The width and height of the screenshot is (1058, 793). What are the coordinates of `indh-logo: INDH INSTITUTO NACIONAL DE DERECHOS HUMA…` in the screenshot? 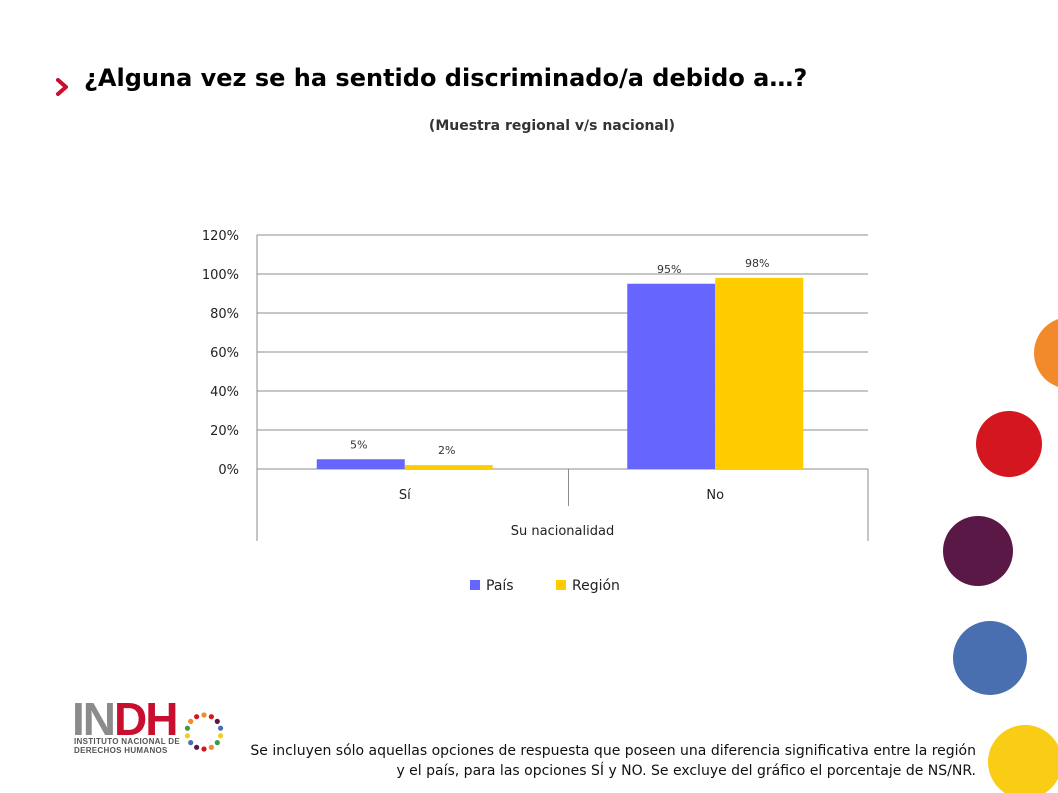 It's located at (152, 726).